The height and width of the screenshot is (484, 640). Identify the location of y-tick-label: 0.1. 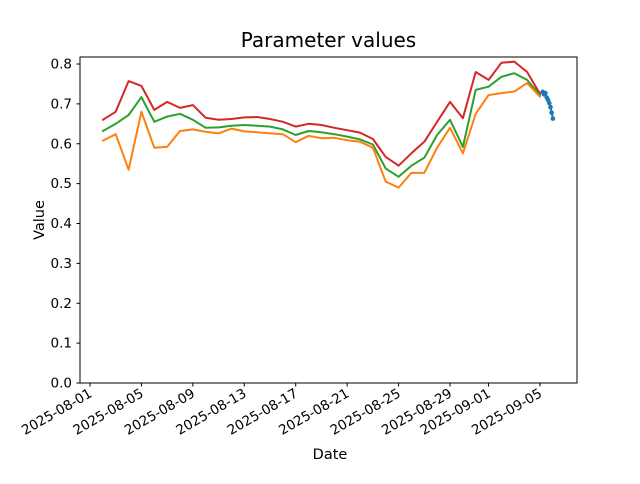
(61, 344).